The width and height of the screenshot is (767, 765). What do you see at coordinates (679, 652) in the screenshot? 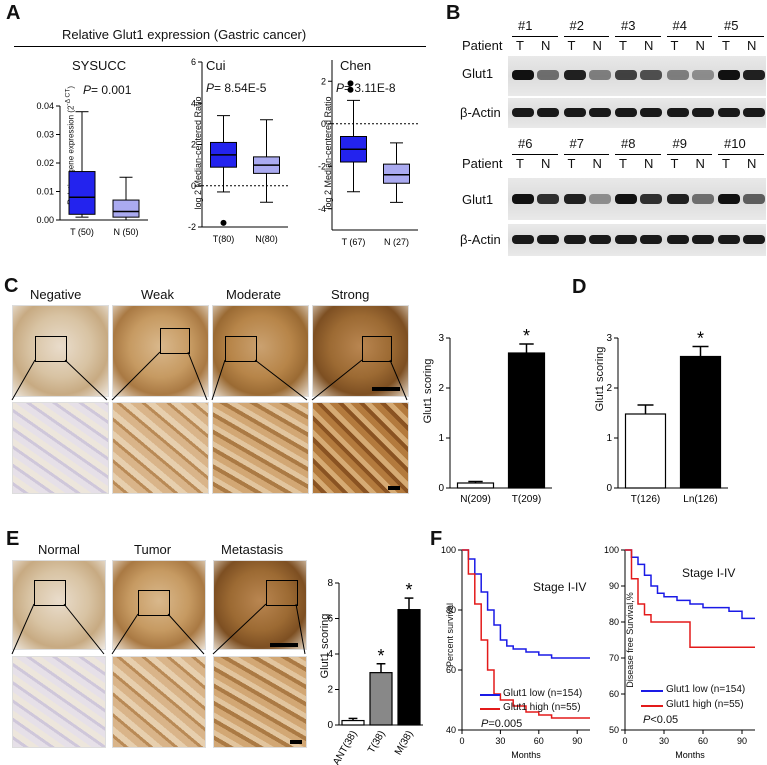
I see `panel-f-right-km: 50 60 70 80 90 100 0 30 60 90 Months` at bounding box center [679, 652].